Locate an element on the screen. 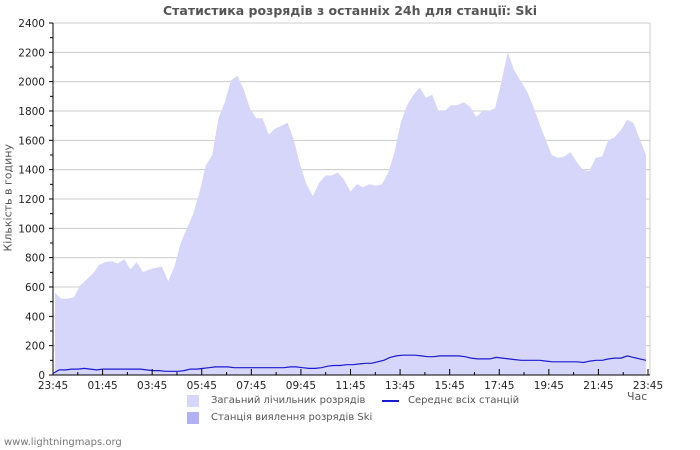  x-tick-label: 19:45 is located at coordinates (549, 386).